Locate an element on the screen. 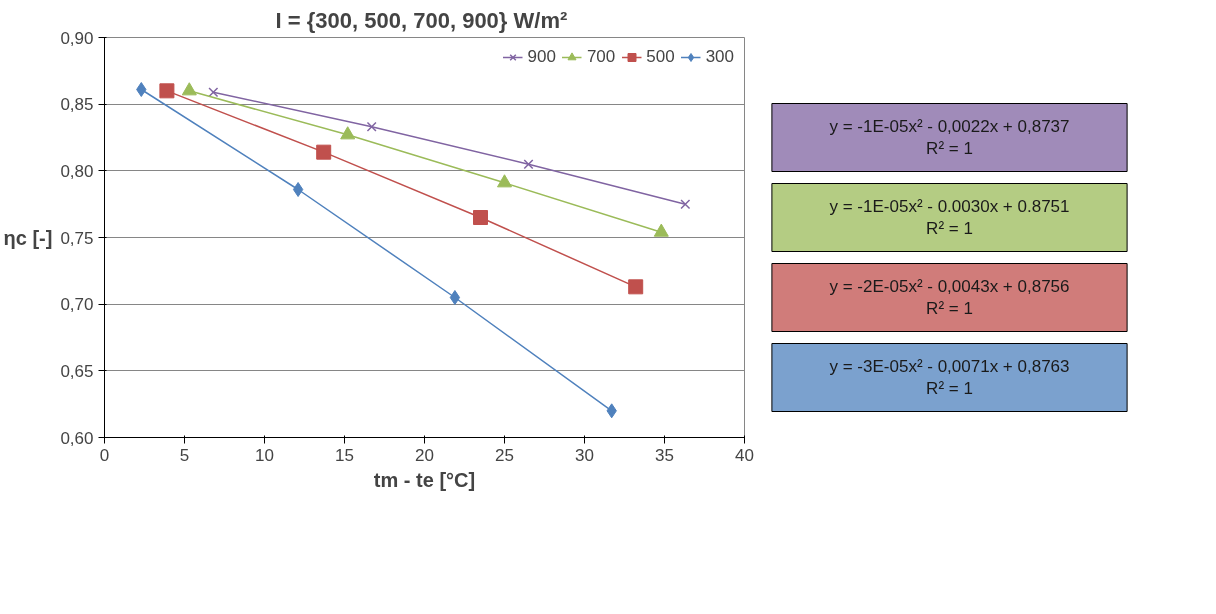 The width and height of the screenshot is (1216, 614). y-tick-label: 0,65 is located at coordinates (77, 371).